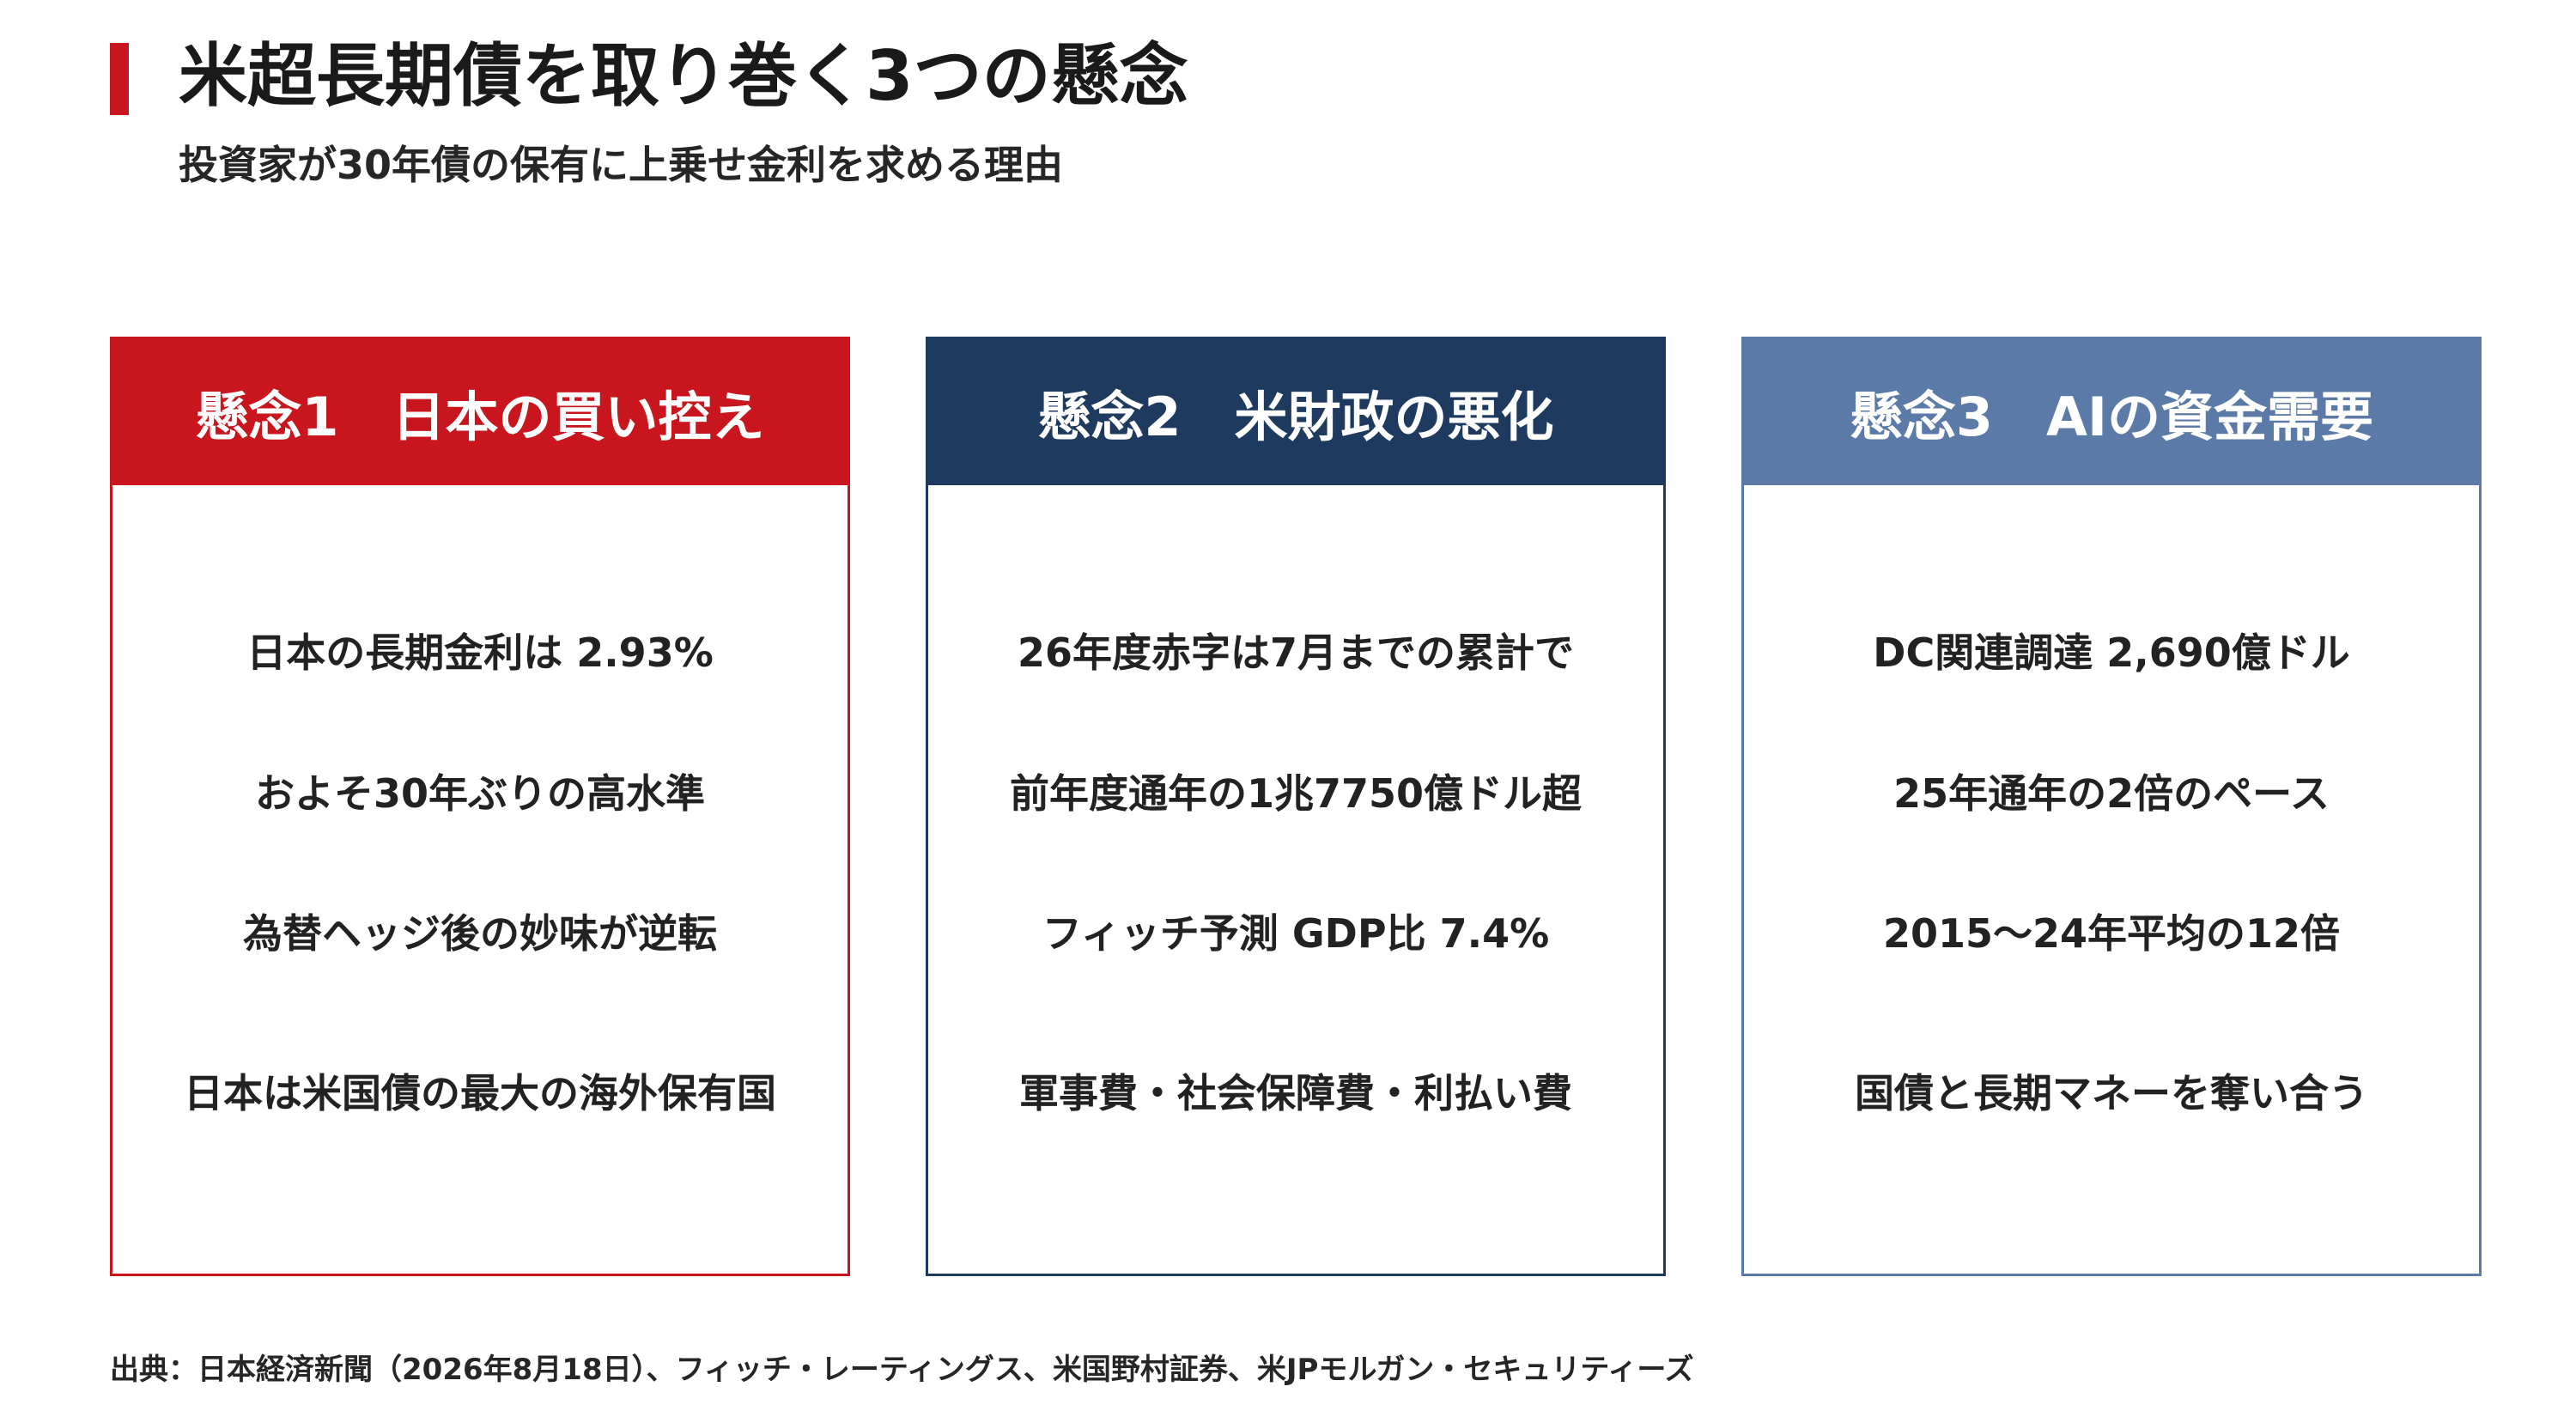 The image size is (2576, 1417). Describe the element at coordinates (621, 165) in the screenshot. I see `page-subtitle: 投資家が30年債の保有に上乗せ金利を求める理由` at that location.